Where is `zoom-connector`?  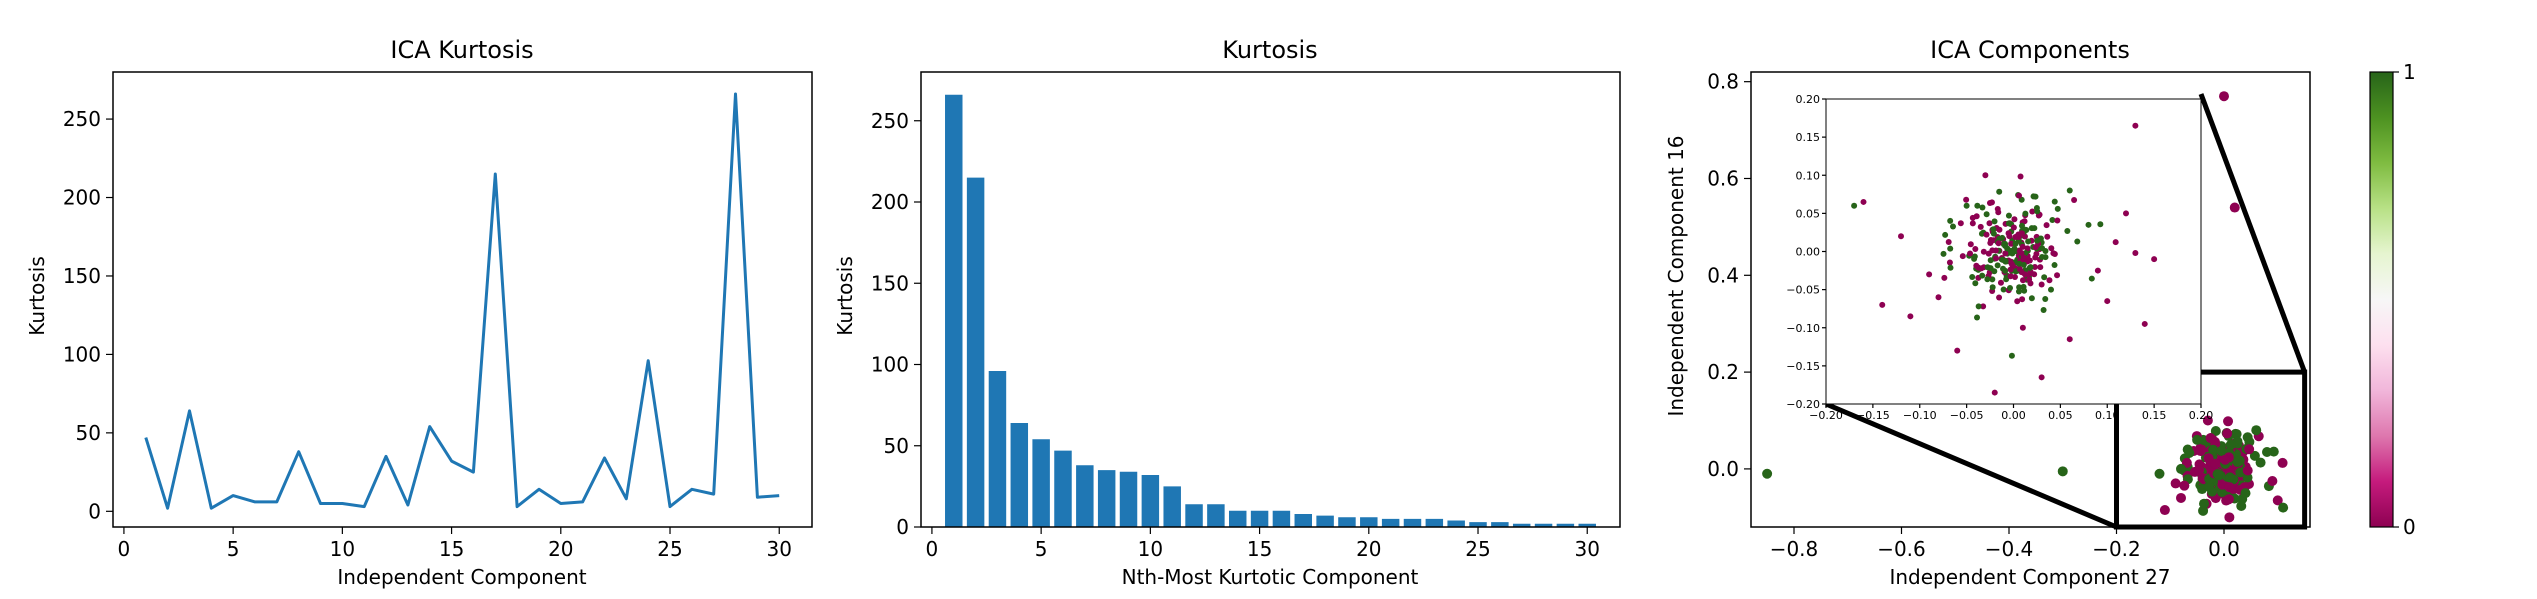 zoom-connector is located at coordinates (2252, 233).